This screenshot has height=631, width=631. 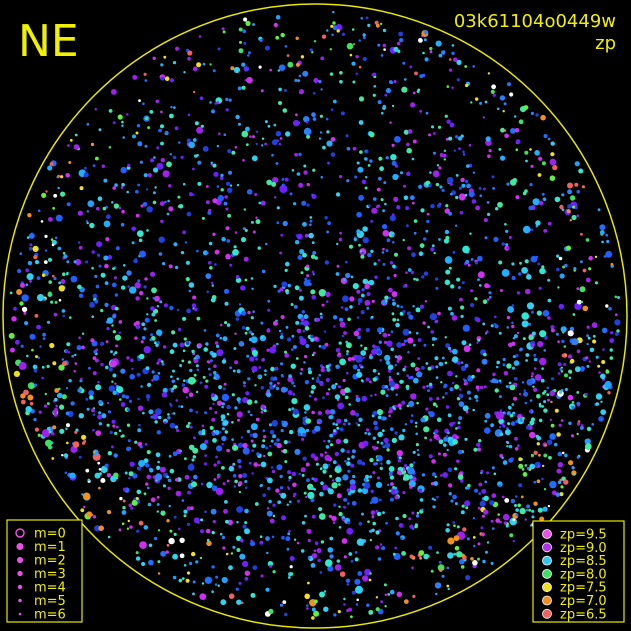 What do you see at coordinates (547, 613) in the screenshot?
I see `zp-swatch` at bounding box center [547, 613].